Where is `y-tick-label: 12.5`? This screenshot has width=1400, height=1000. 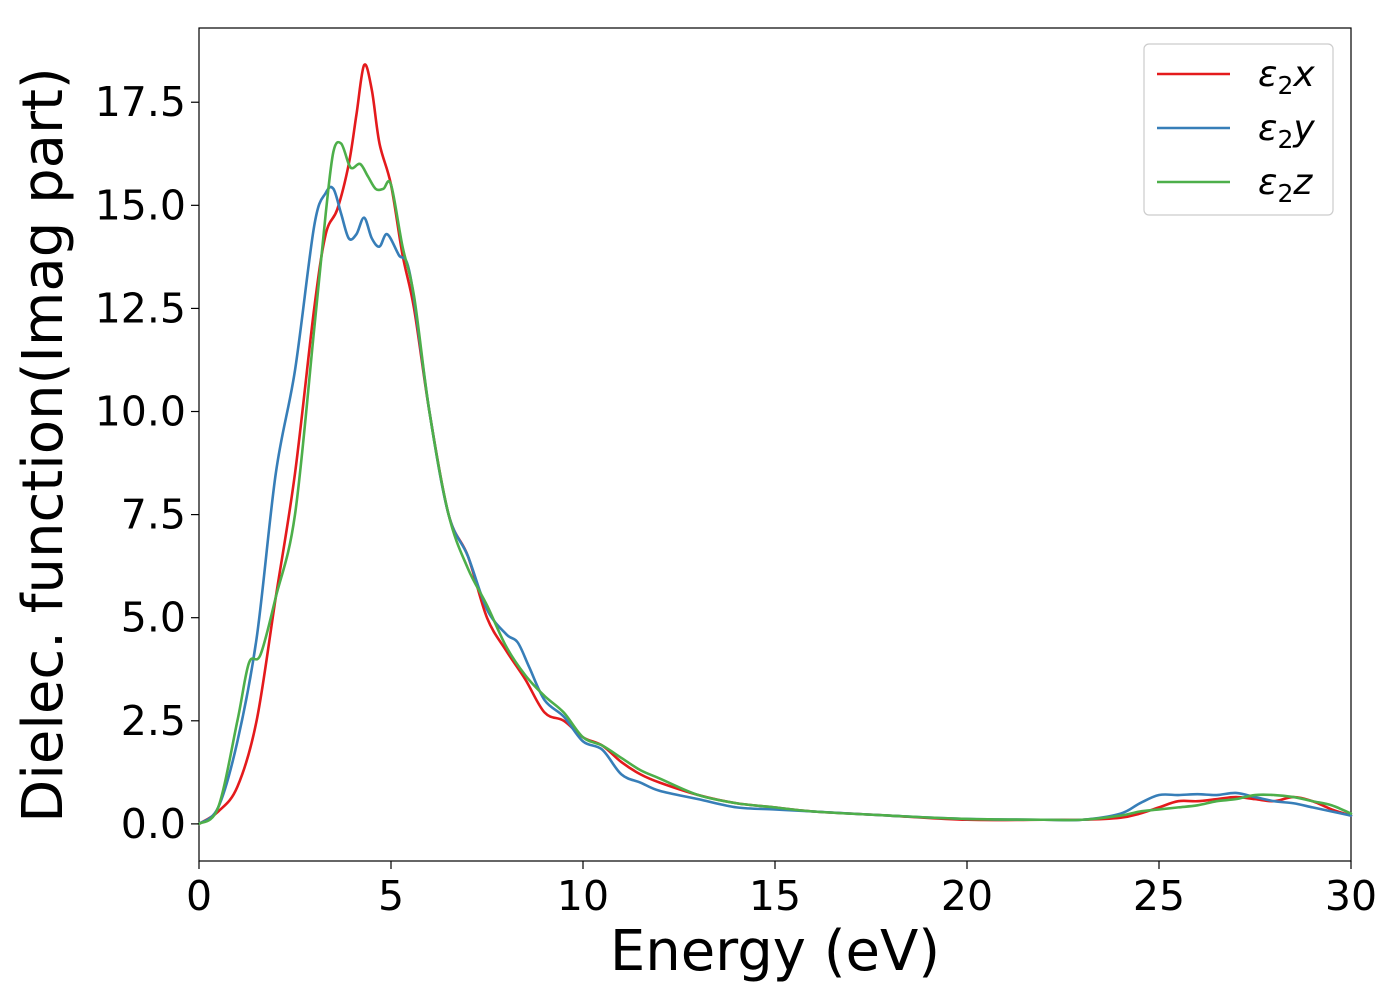
y-tick-label: 12.5 is located at coordinates (140, 308).